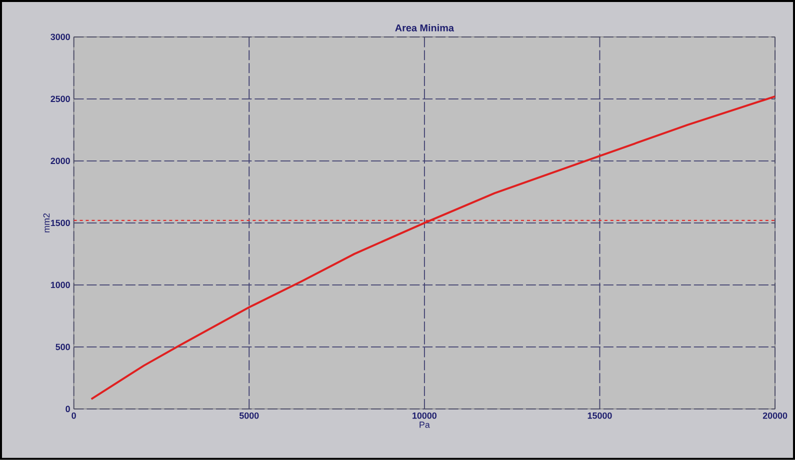  What do you see at coordinates (74, 415) in the screenshot?
I see `x-tick-label: 0` at bounding box center [74, 415].